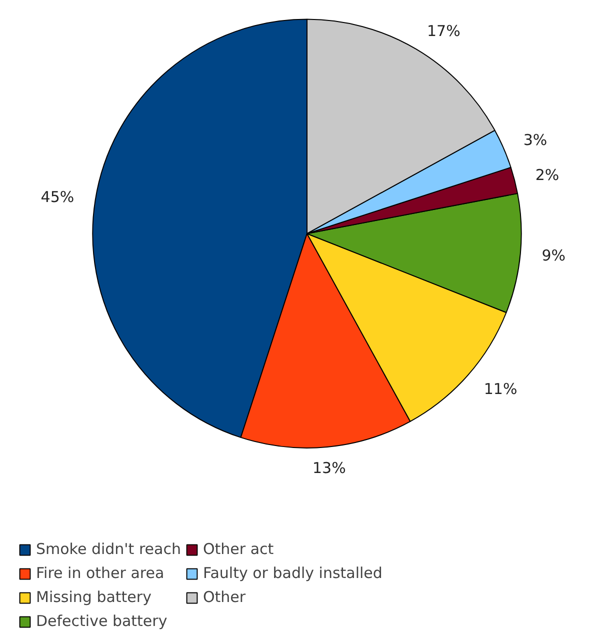  Describe the element at coordinates (329, 467) in the screenshot. I see `data-label: 13%` at that location.